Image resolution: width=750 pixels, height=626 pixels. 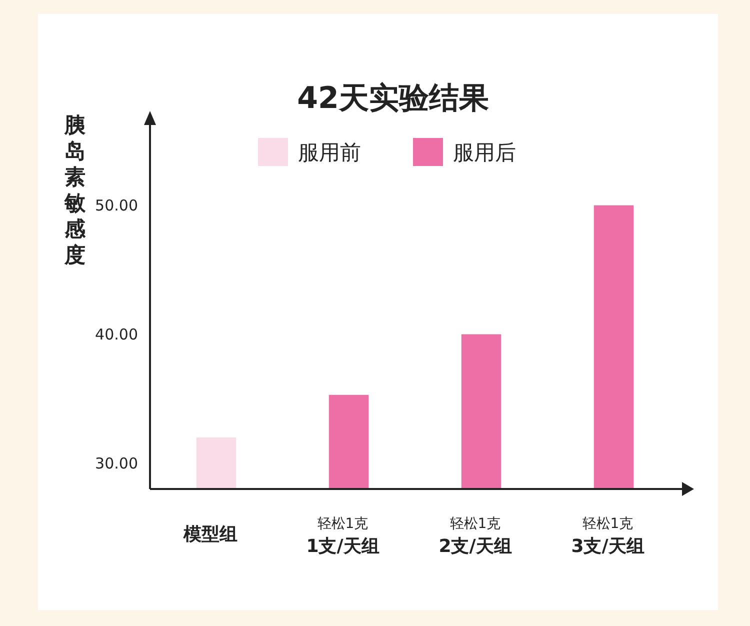 What do you see at coordinates (210, 534) in the screenshot?
I see `x-tick-label: 模型组` at bounding box center [210, 534].